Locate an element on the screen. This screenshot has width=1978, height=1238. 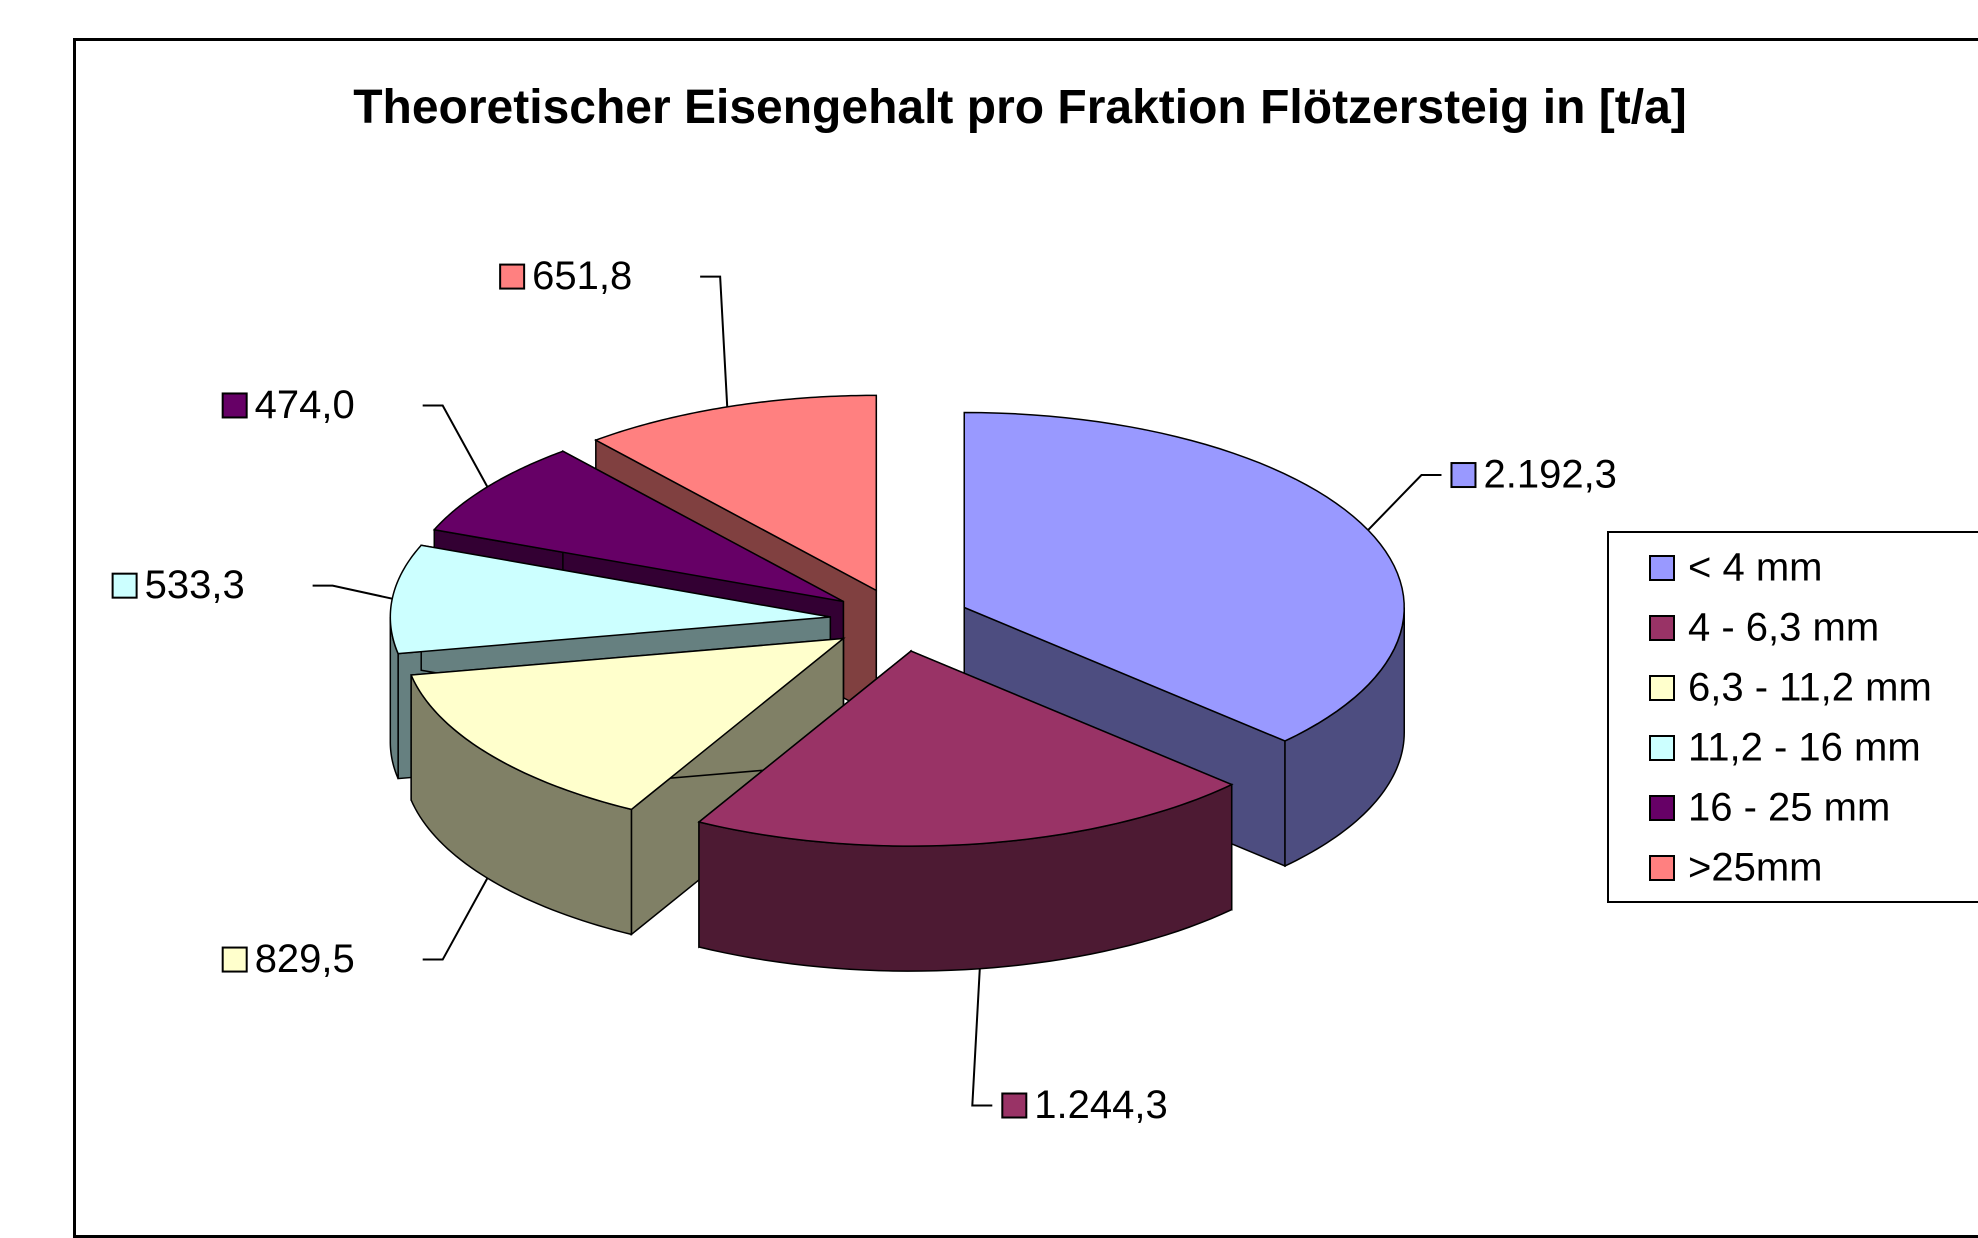
legend-label: 11,2 - 16 mm is located at coordinates (1804, 748).